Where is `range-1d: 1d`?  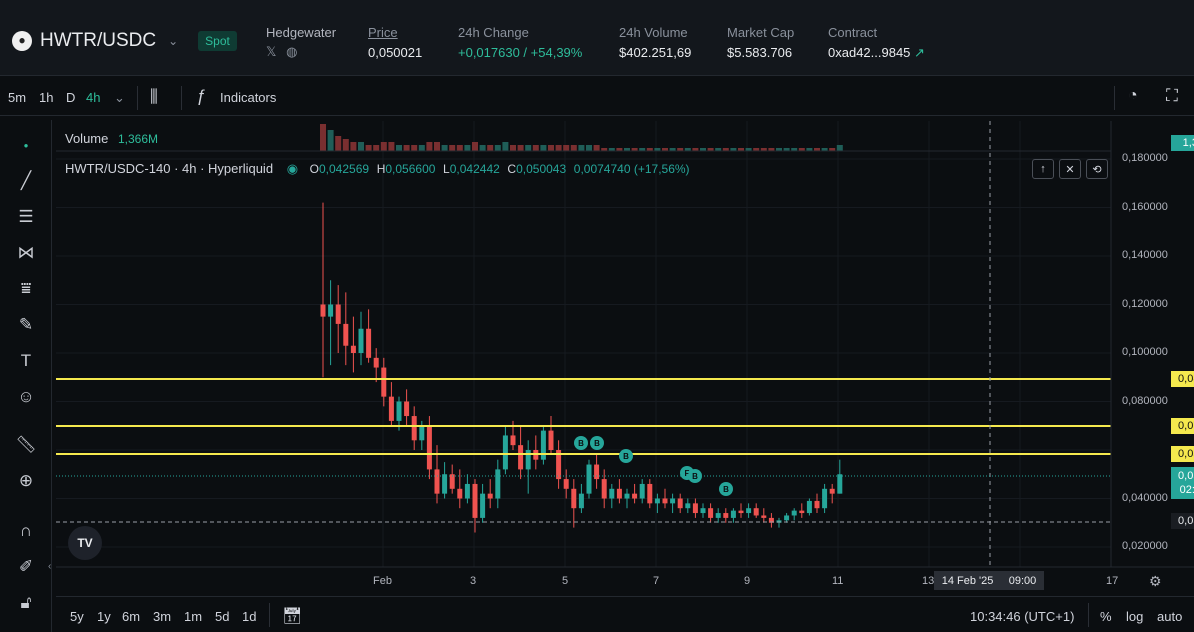 range-1d: 1d is located at coordinates (249, 616).